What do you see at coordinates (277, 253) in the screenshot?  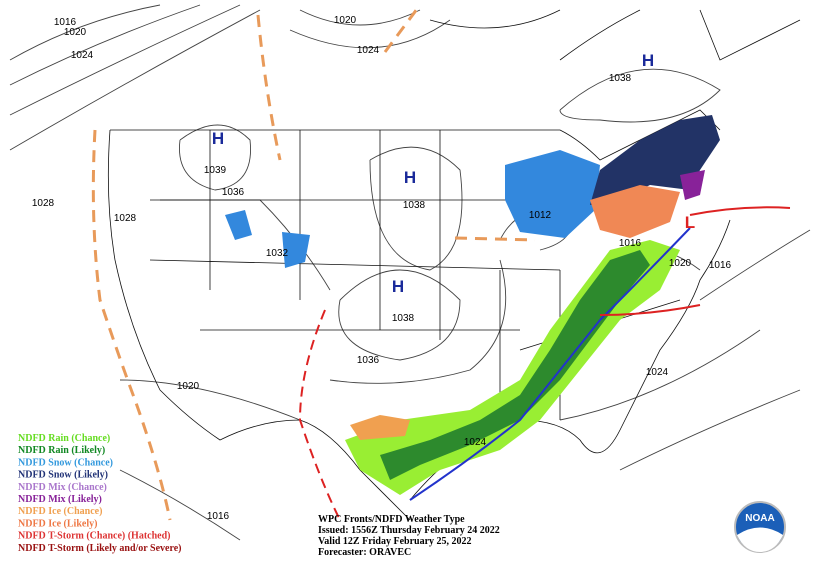 I see `isobar-label: 1032` at bounding box center [277, 253].